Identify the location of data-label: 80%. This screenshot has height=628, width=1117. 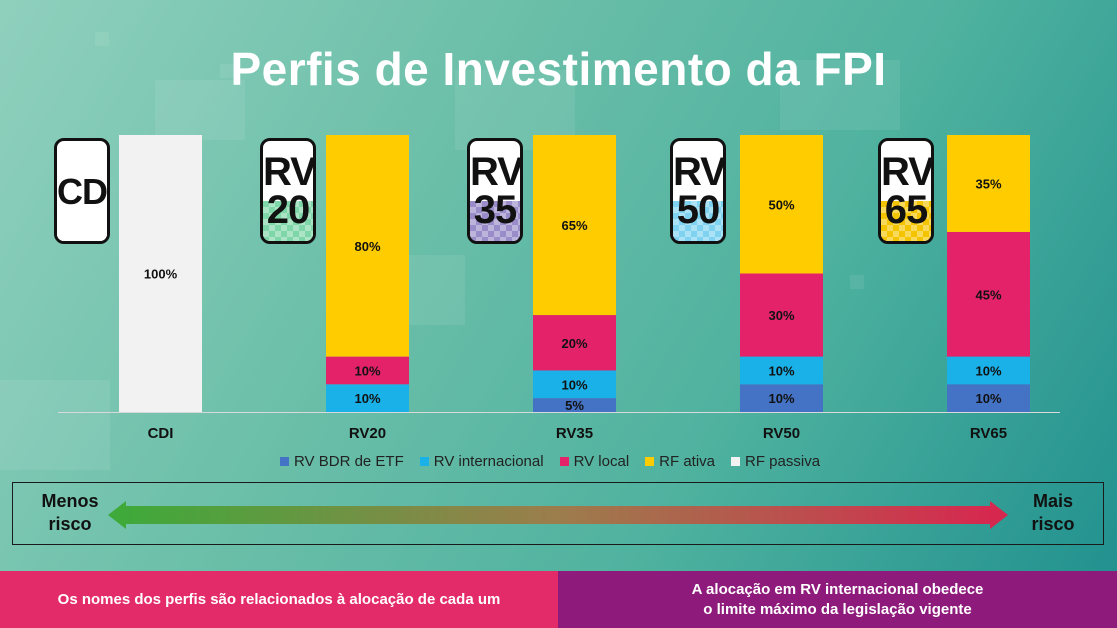
(367, 246).